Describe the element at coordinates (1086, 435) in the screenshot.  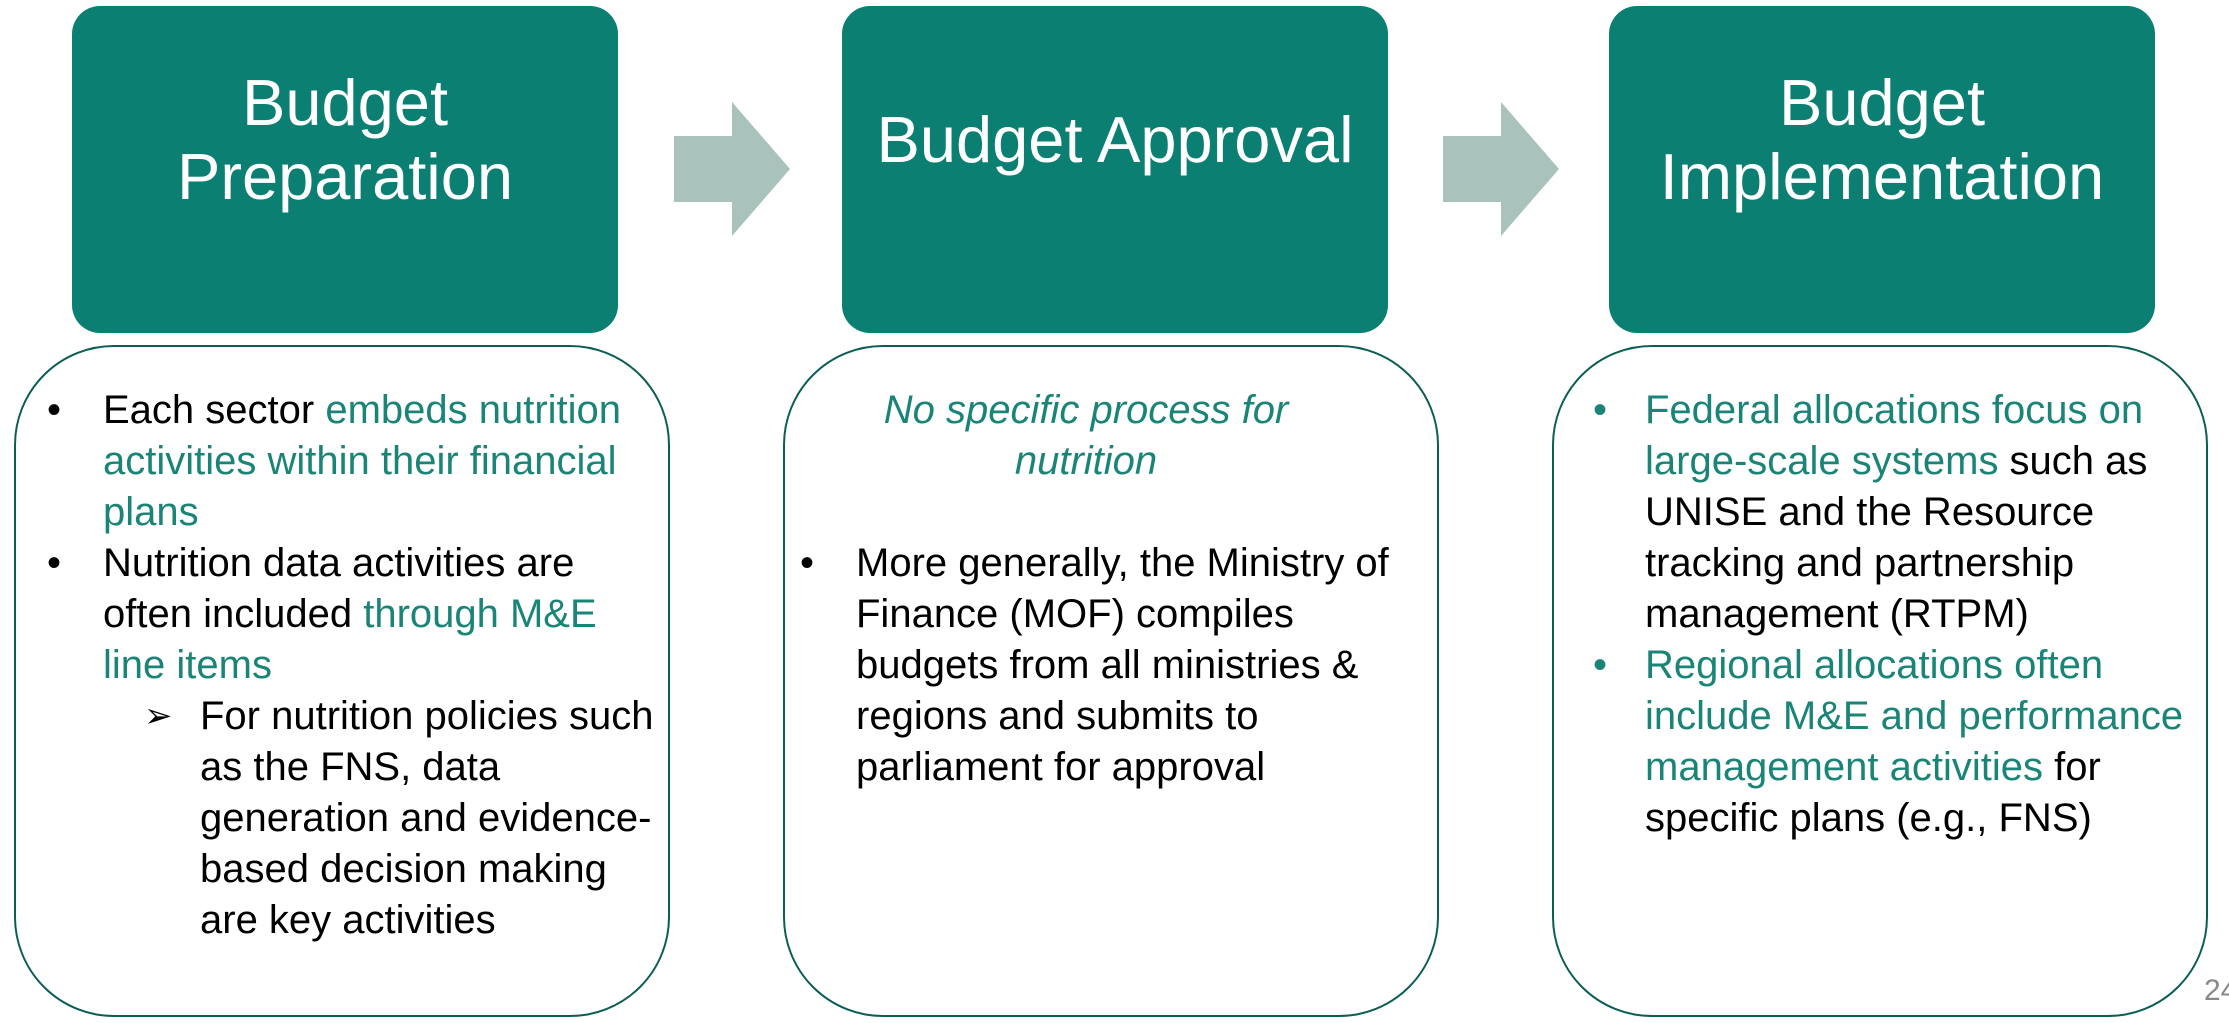
I see `note: No specific process for nutrition` at that location.